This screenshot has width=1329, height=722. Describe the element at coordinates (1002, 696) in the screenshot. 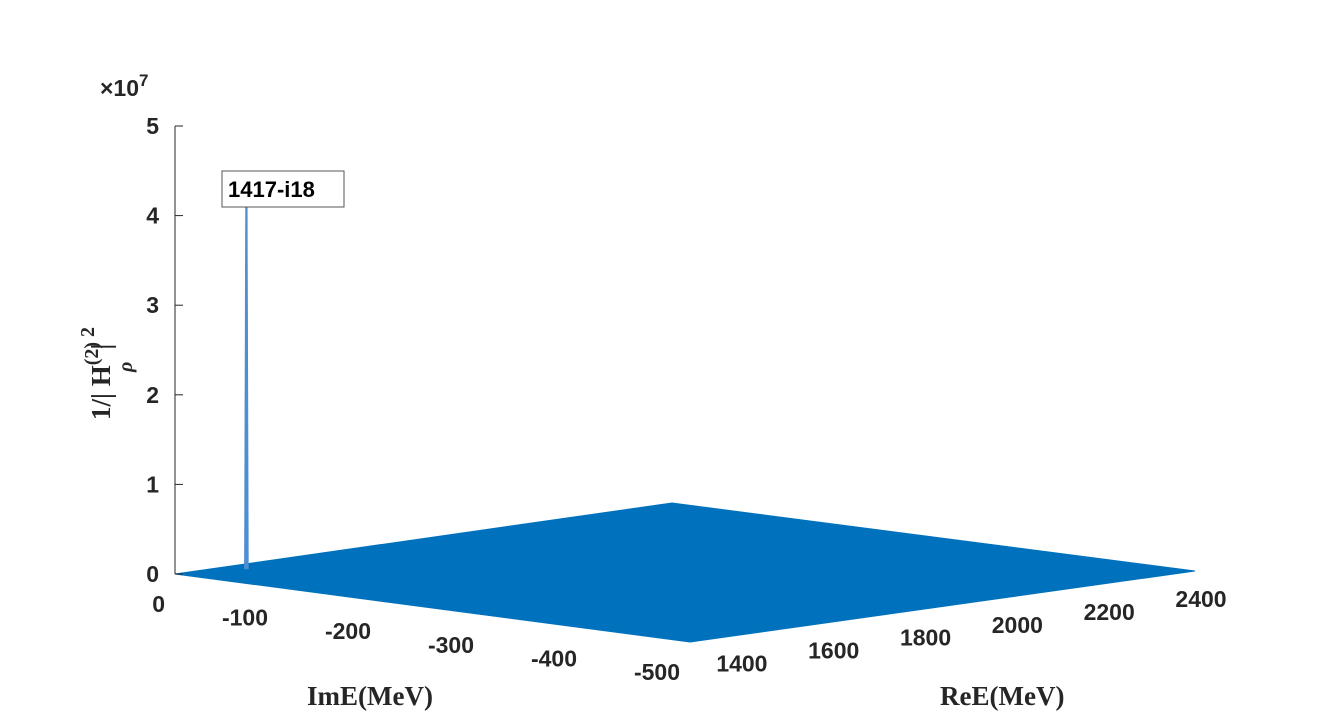

I see `y-axis-label: ReE(MeV)` at that location.